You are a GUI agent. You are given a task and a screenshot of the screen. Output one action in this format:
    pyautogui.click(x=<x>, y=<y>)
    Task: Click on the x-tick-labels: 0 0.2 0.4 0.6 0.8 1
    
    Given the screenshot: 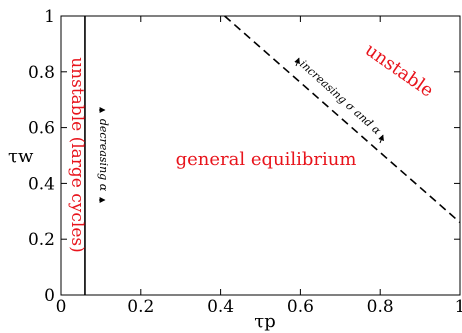 What is the action you would take?
    pyautogui.click(x=259, y=307)
    